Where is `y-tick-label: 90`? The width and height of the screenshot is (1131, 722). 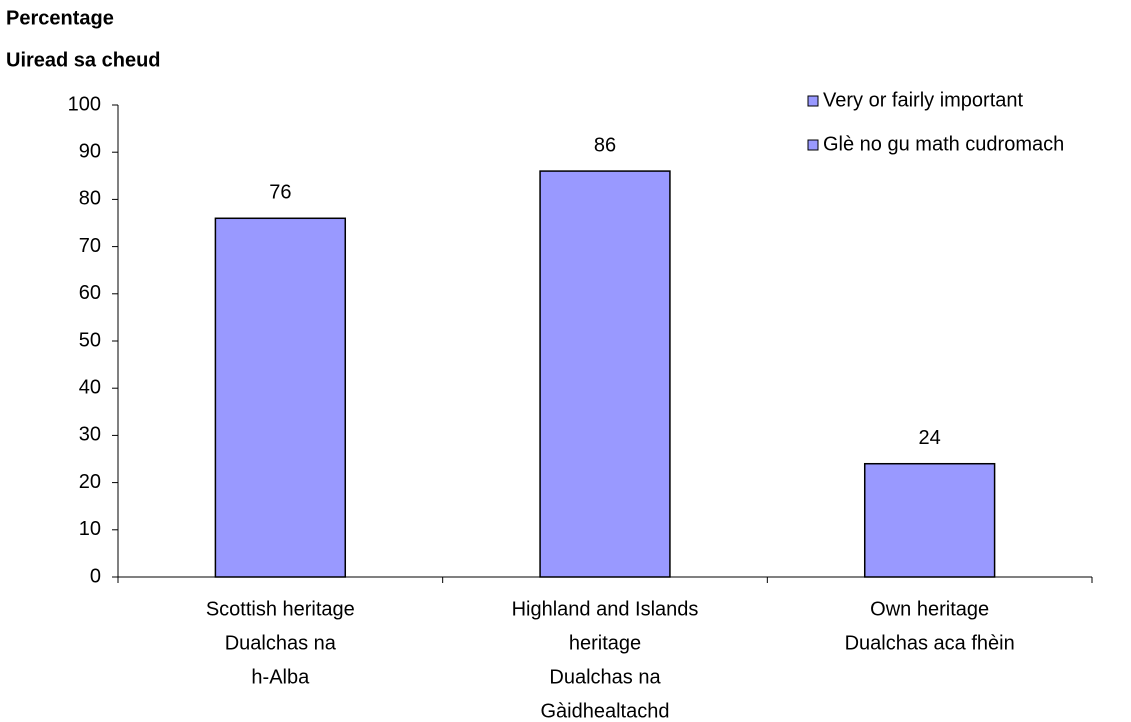 y-tick-label: 90 is located at coordinates (90, 151).